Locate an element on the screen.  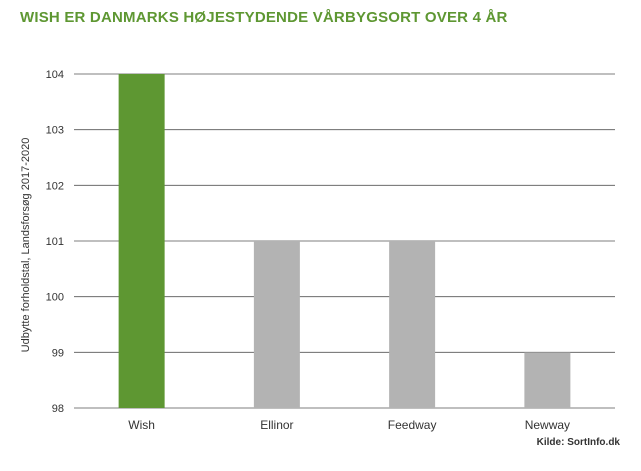
bar-ellinor is located at coordinates (276, 324).